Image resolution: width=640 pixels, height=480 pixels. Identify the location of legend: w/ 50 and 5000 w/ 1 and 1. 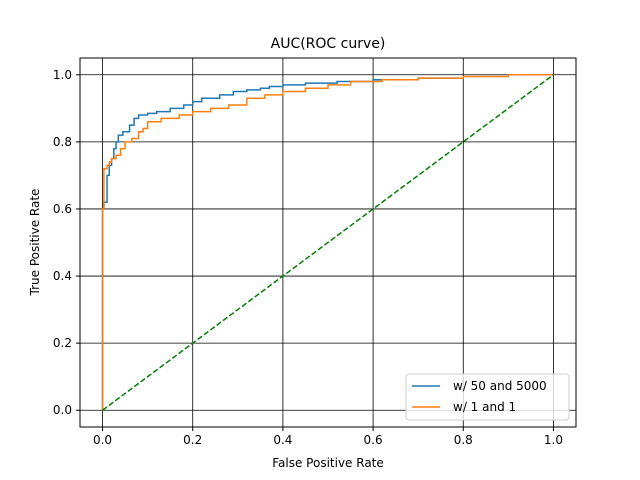
(487, 397).